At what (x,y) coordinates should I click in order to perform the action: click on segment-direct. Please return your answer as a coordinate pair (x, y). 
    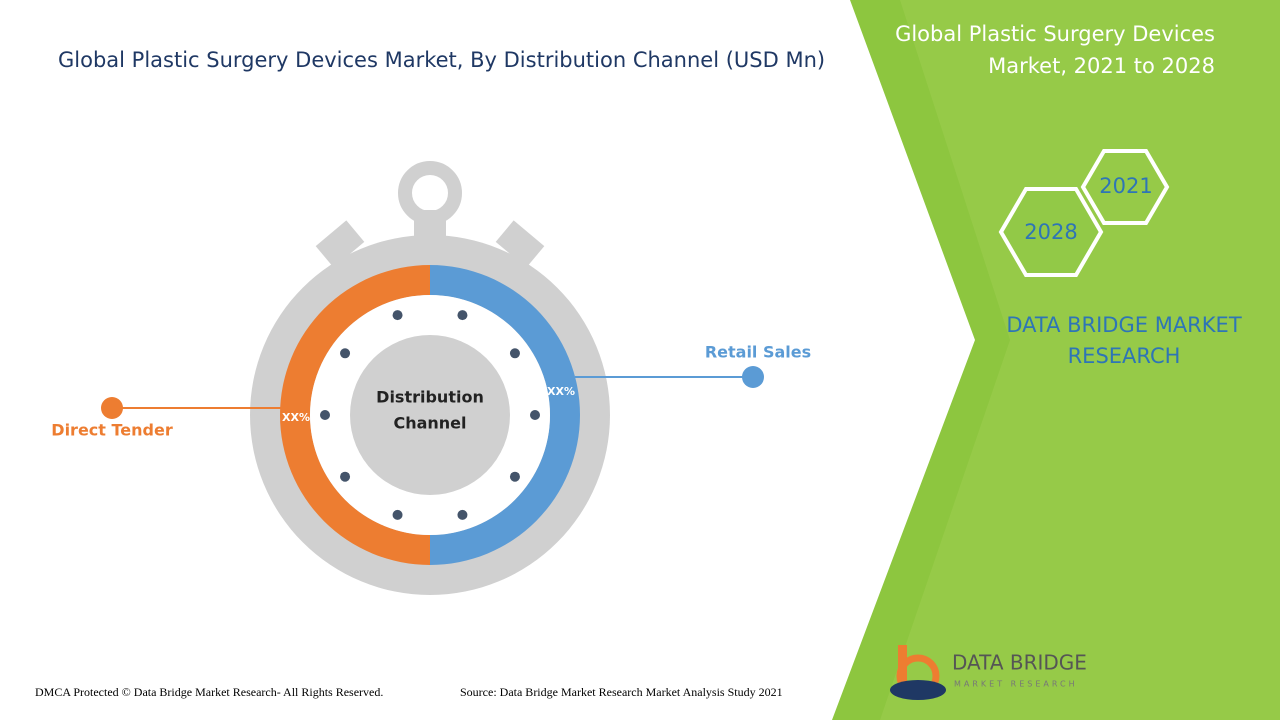
    Looking at the image, I should click on (355, 415).